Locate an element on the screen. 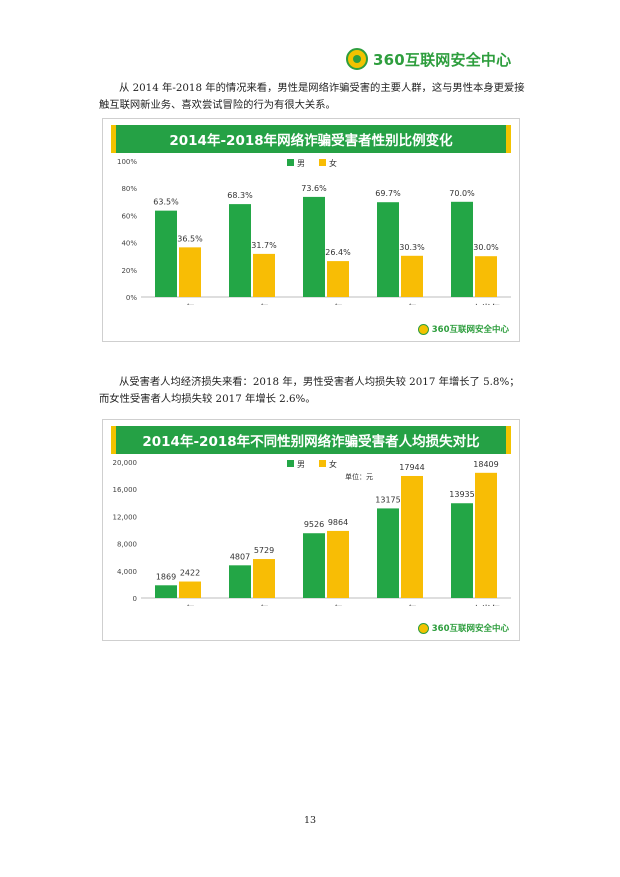  y-tick-label: 8,000 is located at coordinates (127, 545).